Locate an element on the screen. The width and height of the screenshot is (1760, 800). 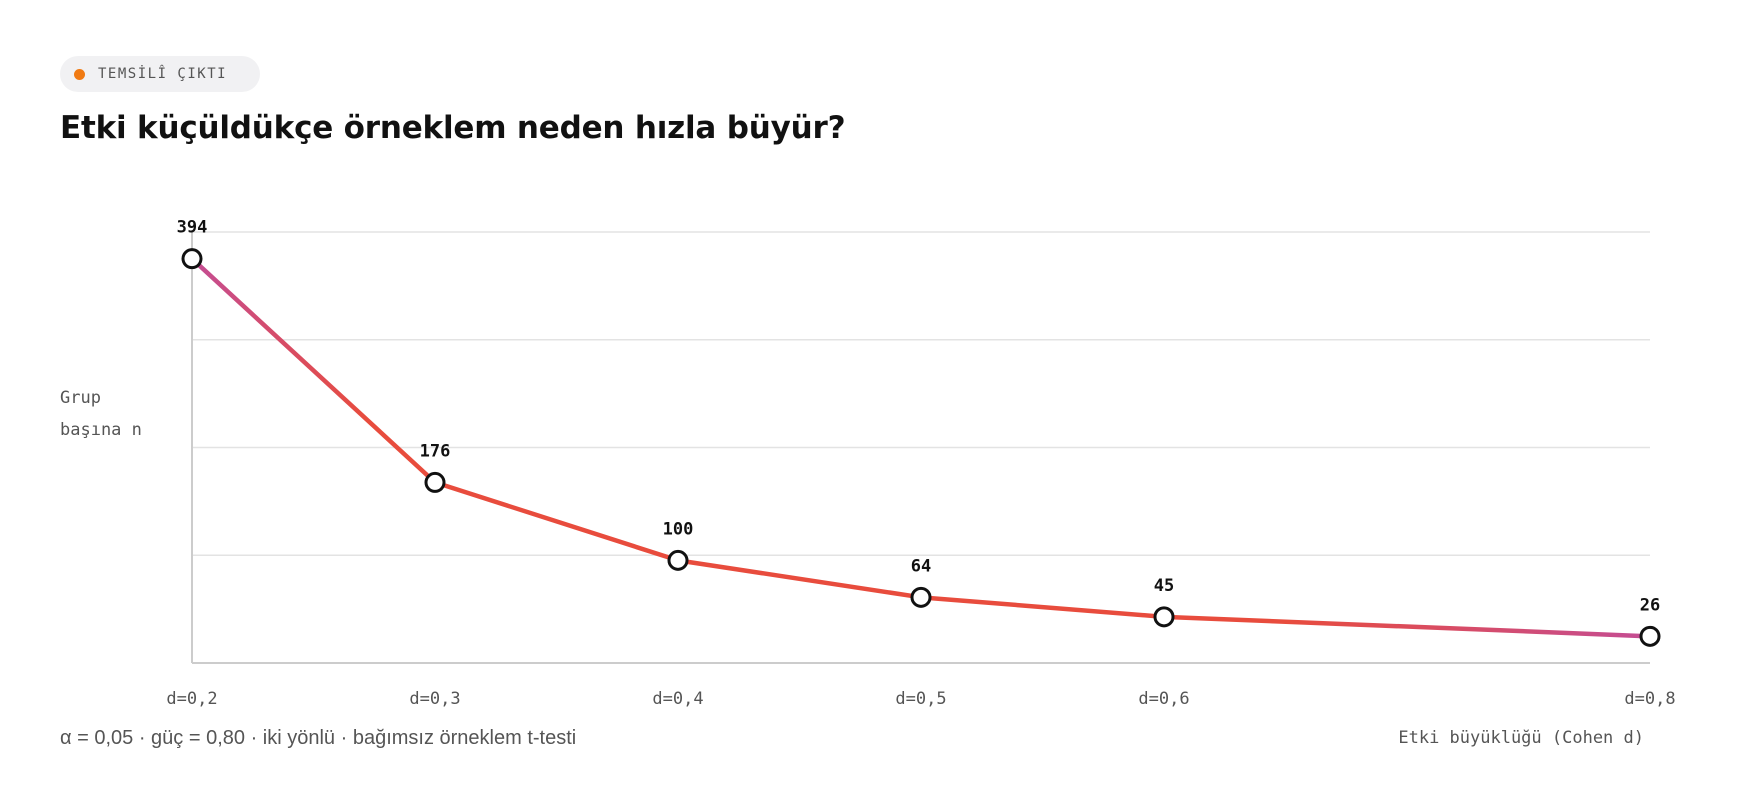
x-tick-label: d=0,3 is located at coordinates (434, 699).